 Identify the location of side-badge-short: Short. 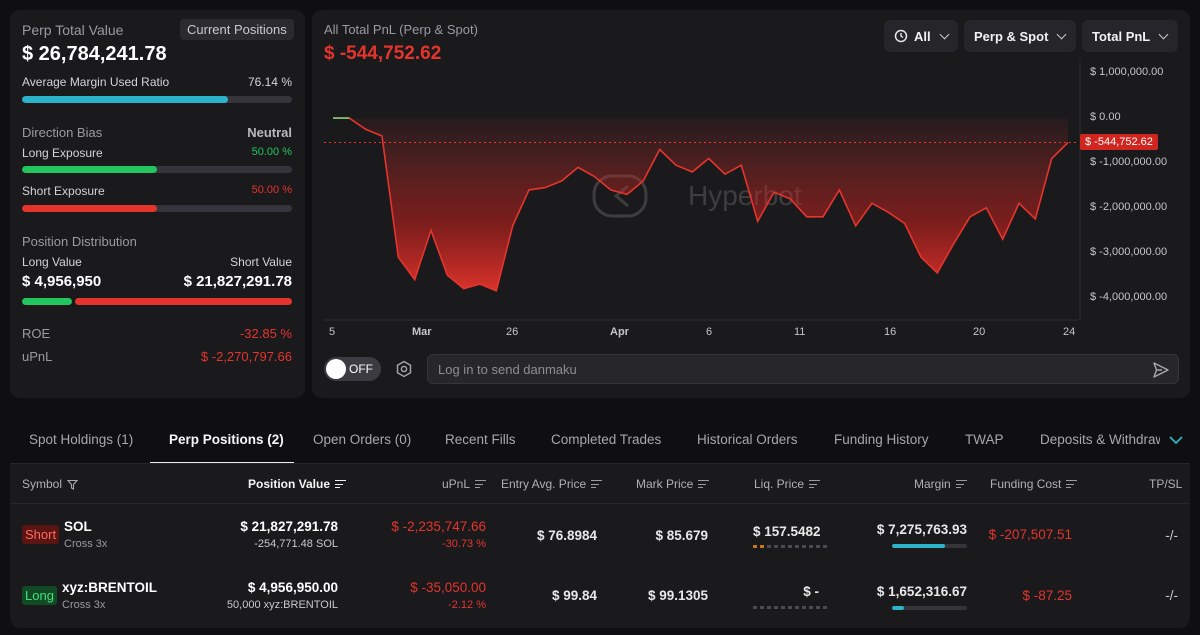
(41, 534).